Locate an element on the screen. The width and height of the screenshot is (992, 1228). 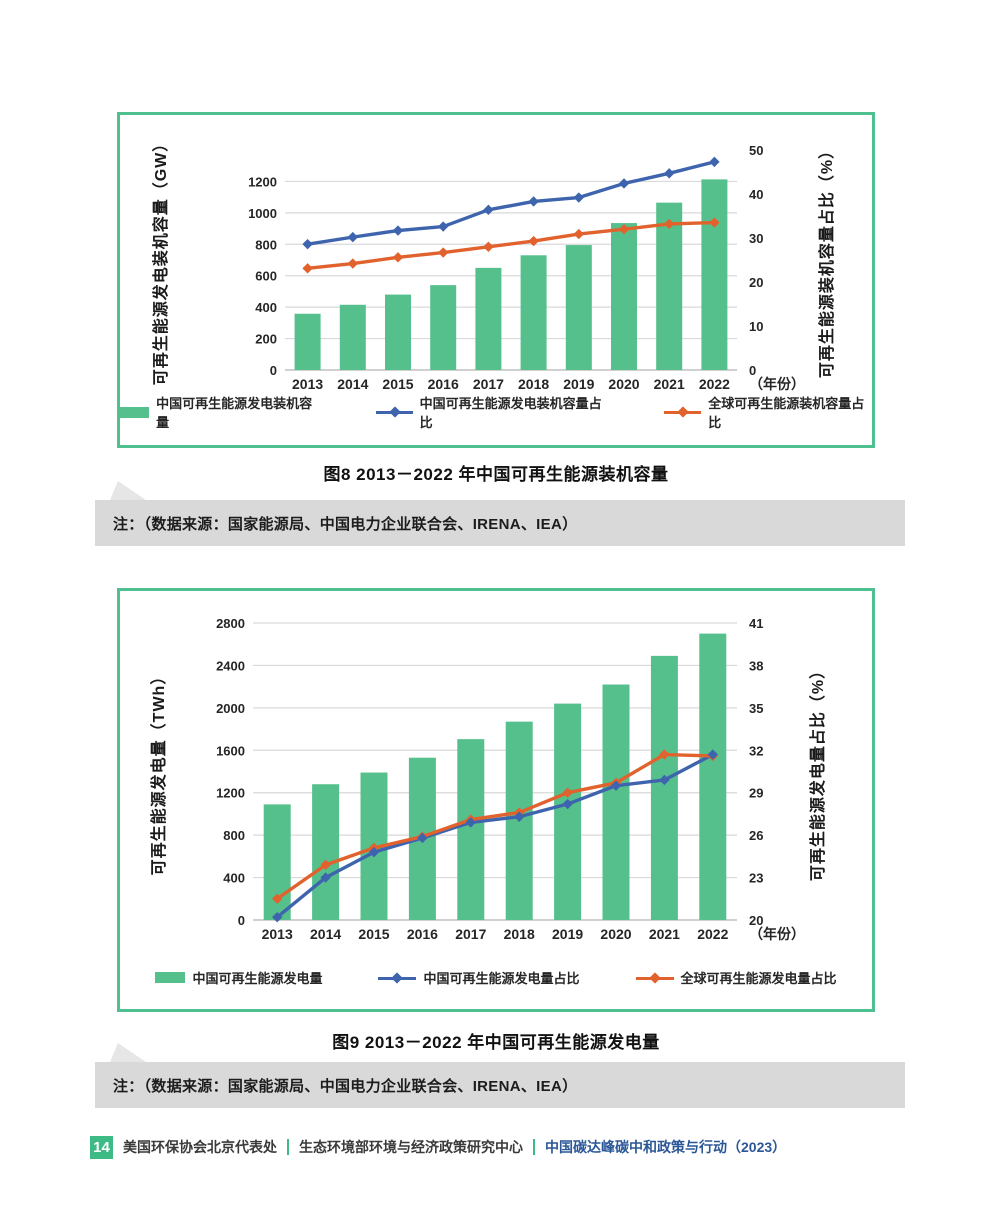
svg-text: 41 is located at coordinates (756, 623).